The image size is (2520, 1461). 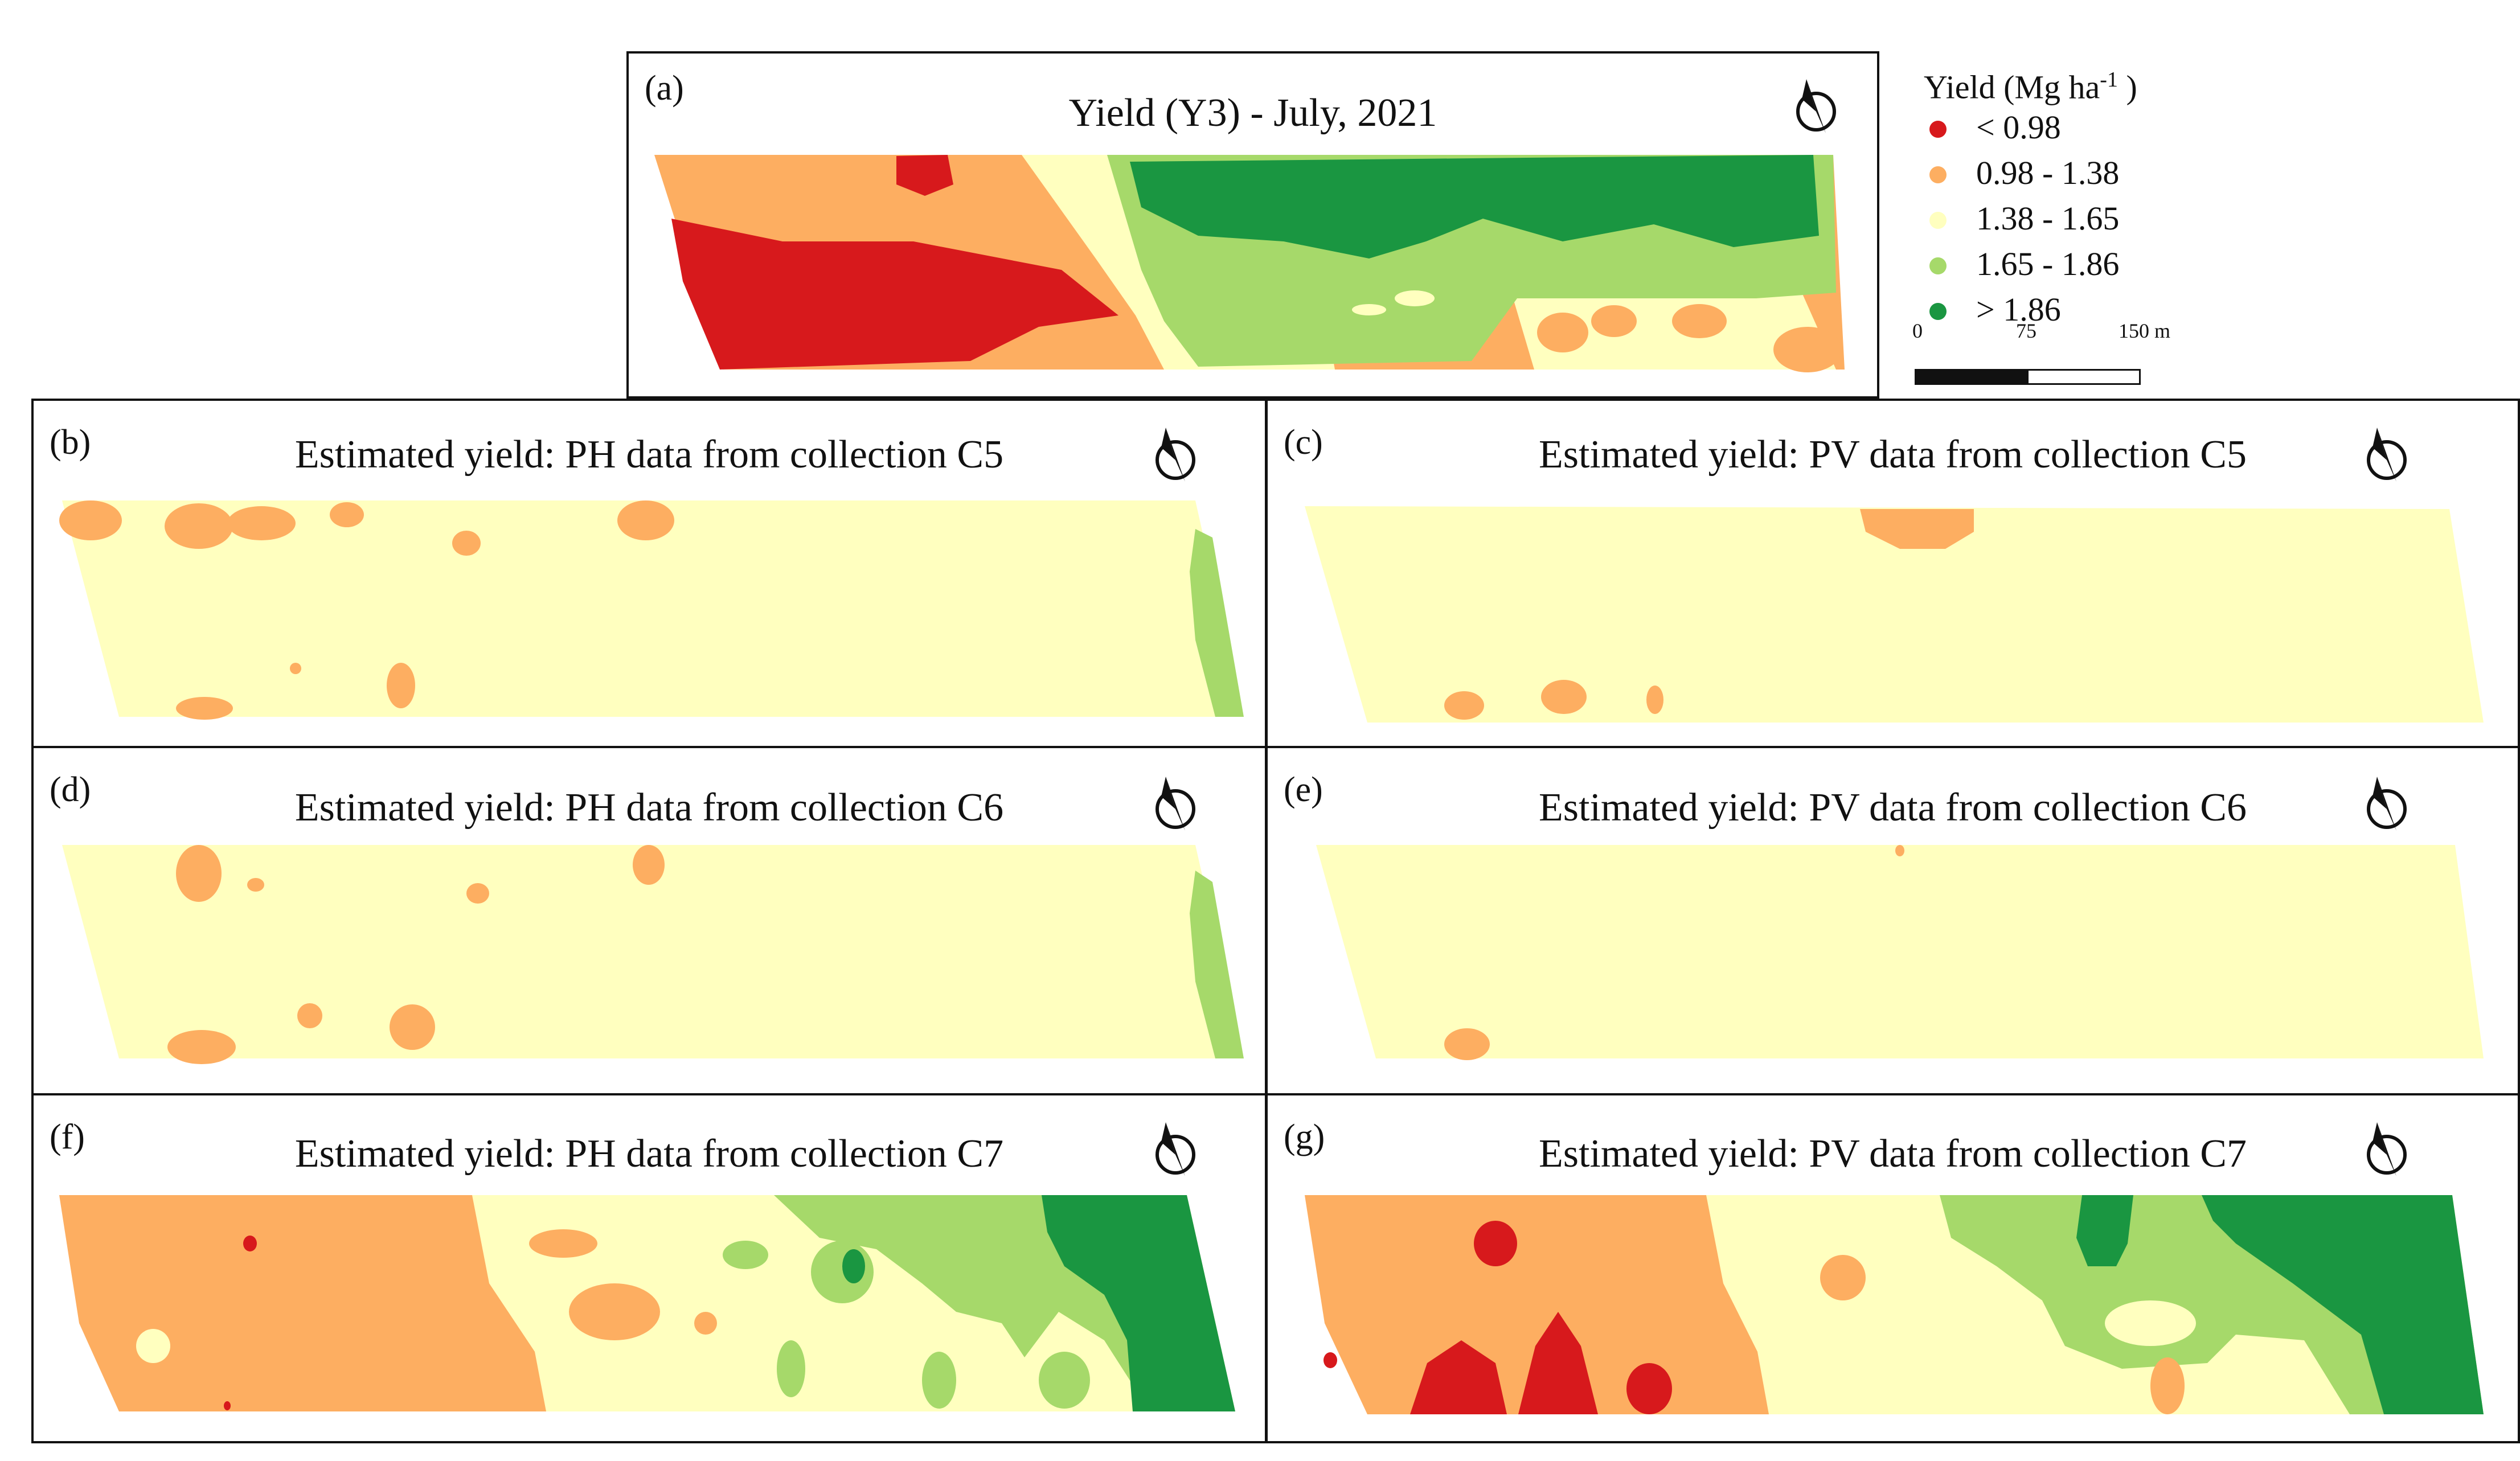 I want to click on panel-label-a: (a), so click(x=664, y=88).